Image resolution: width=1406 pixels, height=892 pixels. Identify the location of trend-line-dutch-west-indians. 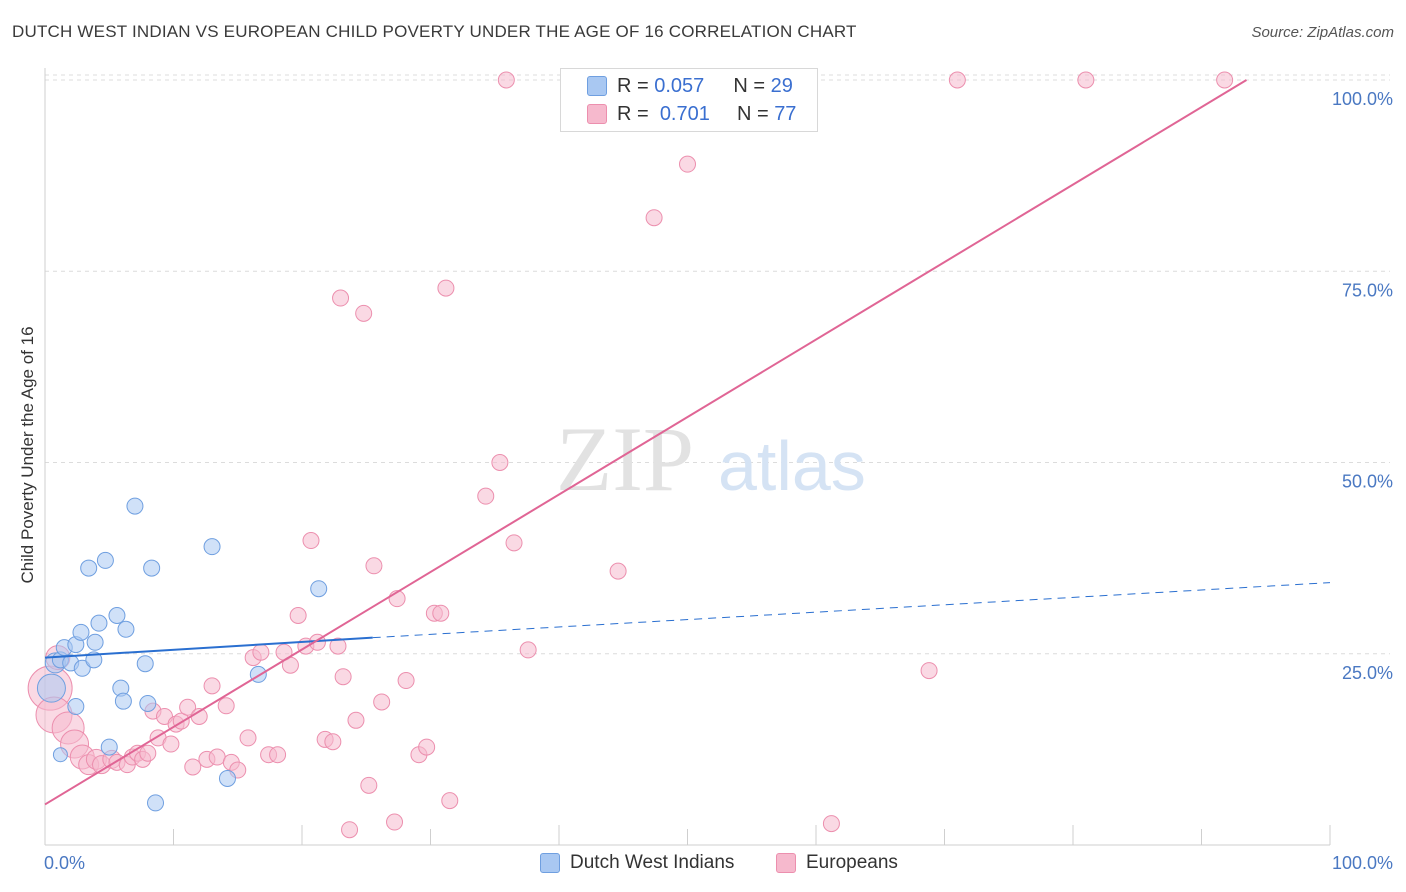
(208, 647).